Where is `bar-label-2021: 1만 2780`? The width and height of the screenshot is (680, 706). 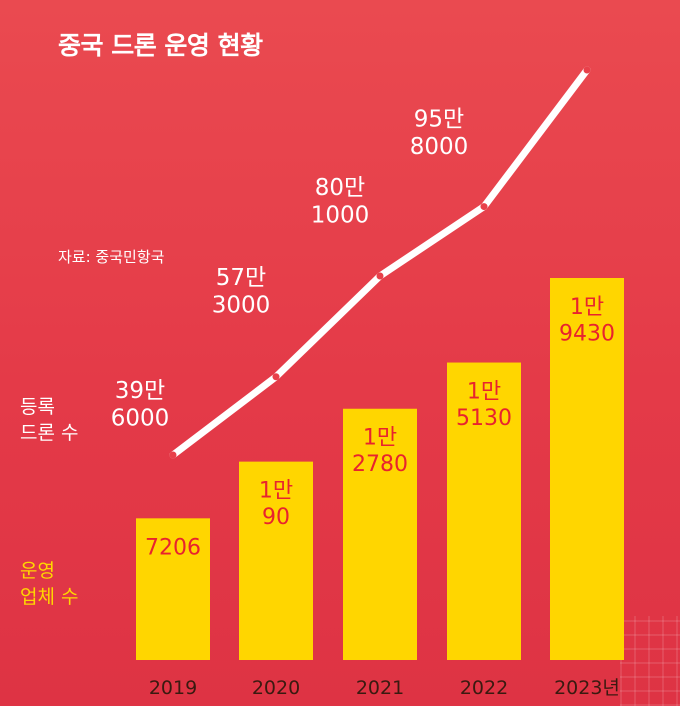
bar-label-2021: 1만 2780 is located at coordinates (380, 451).